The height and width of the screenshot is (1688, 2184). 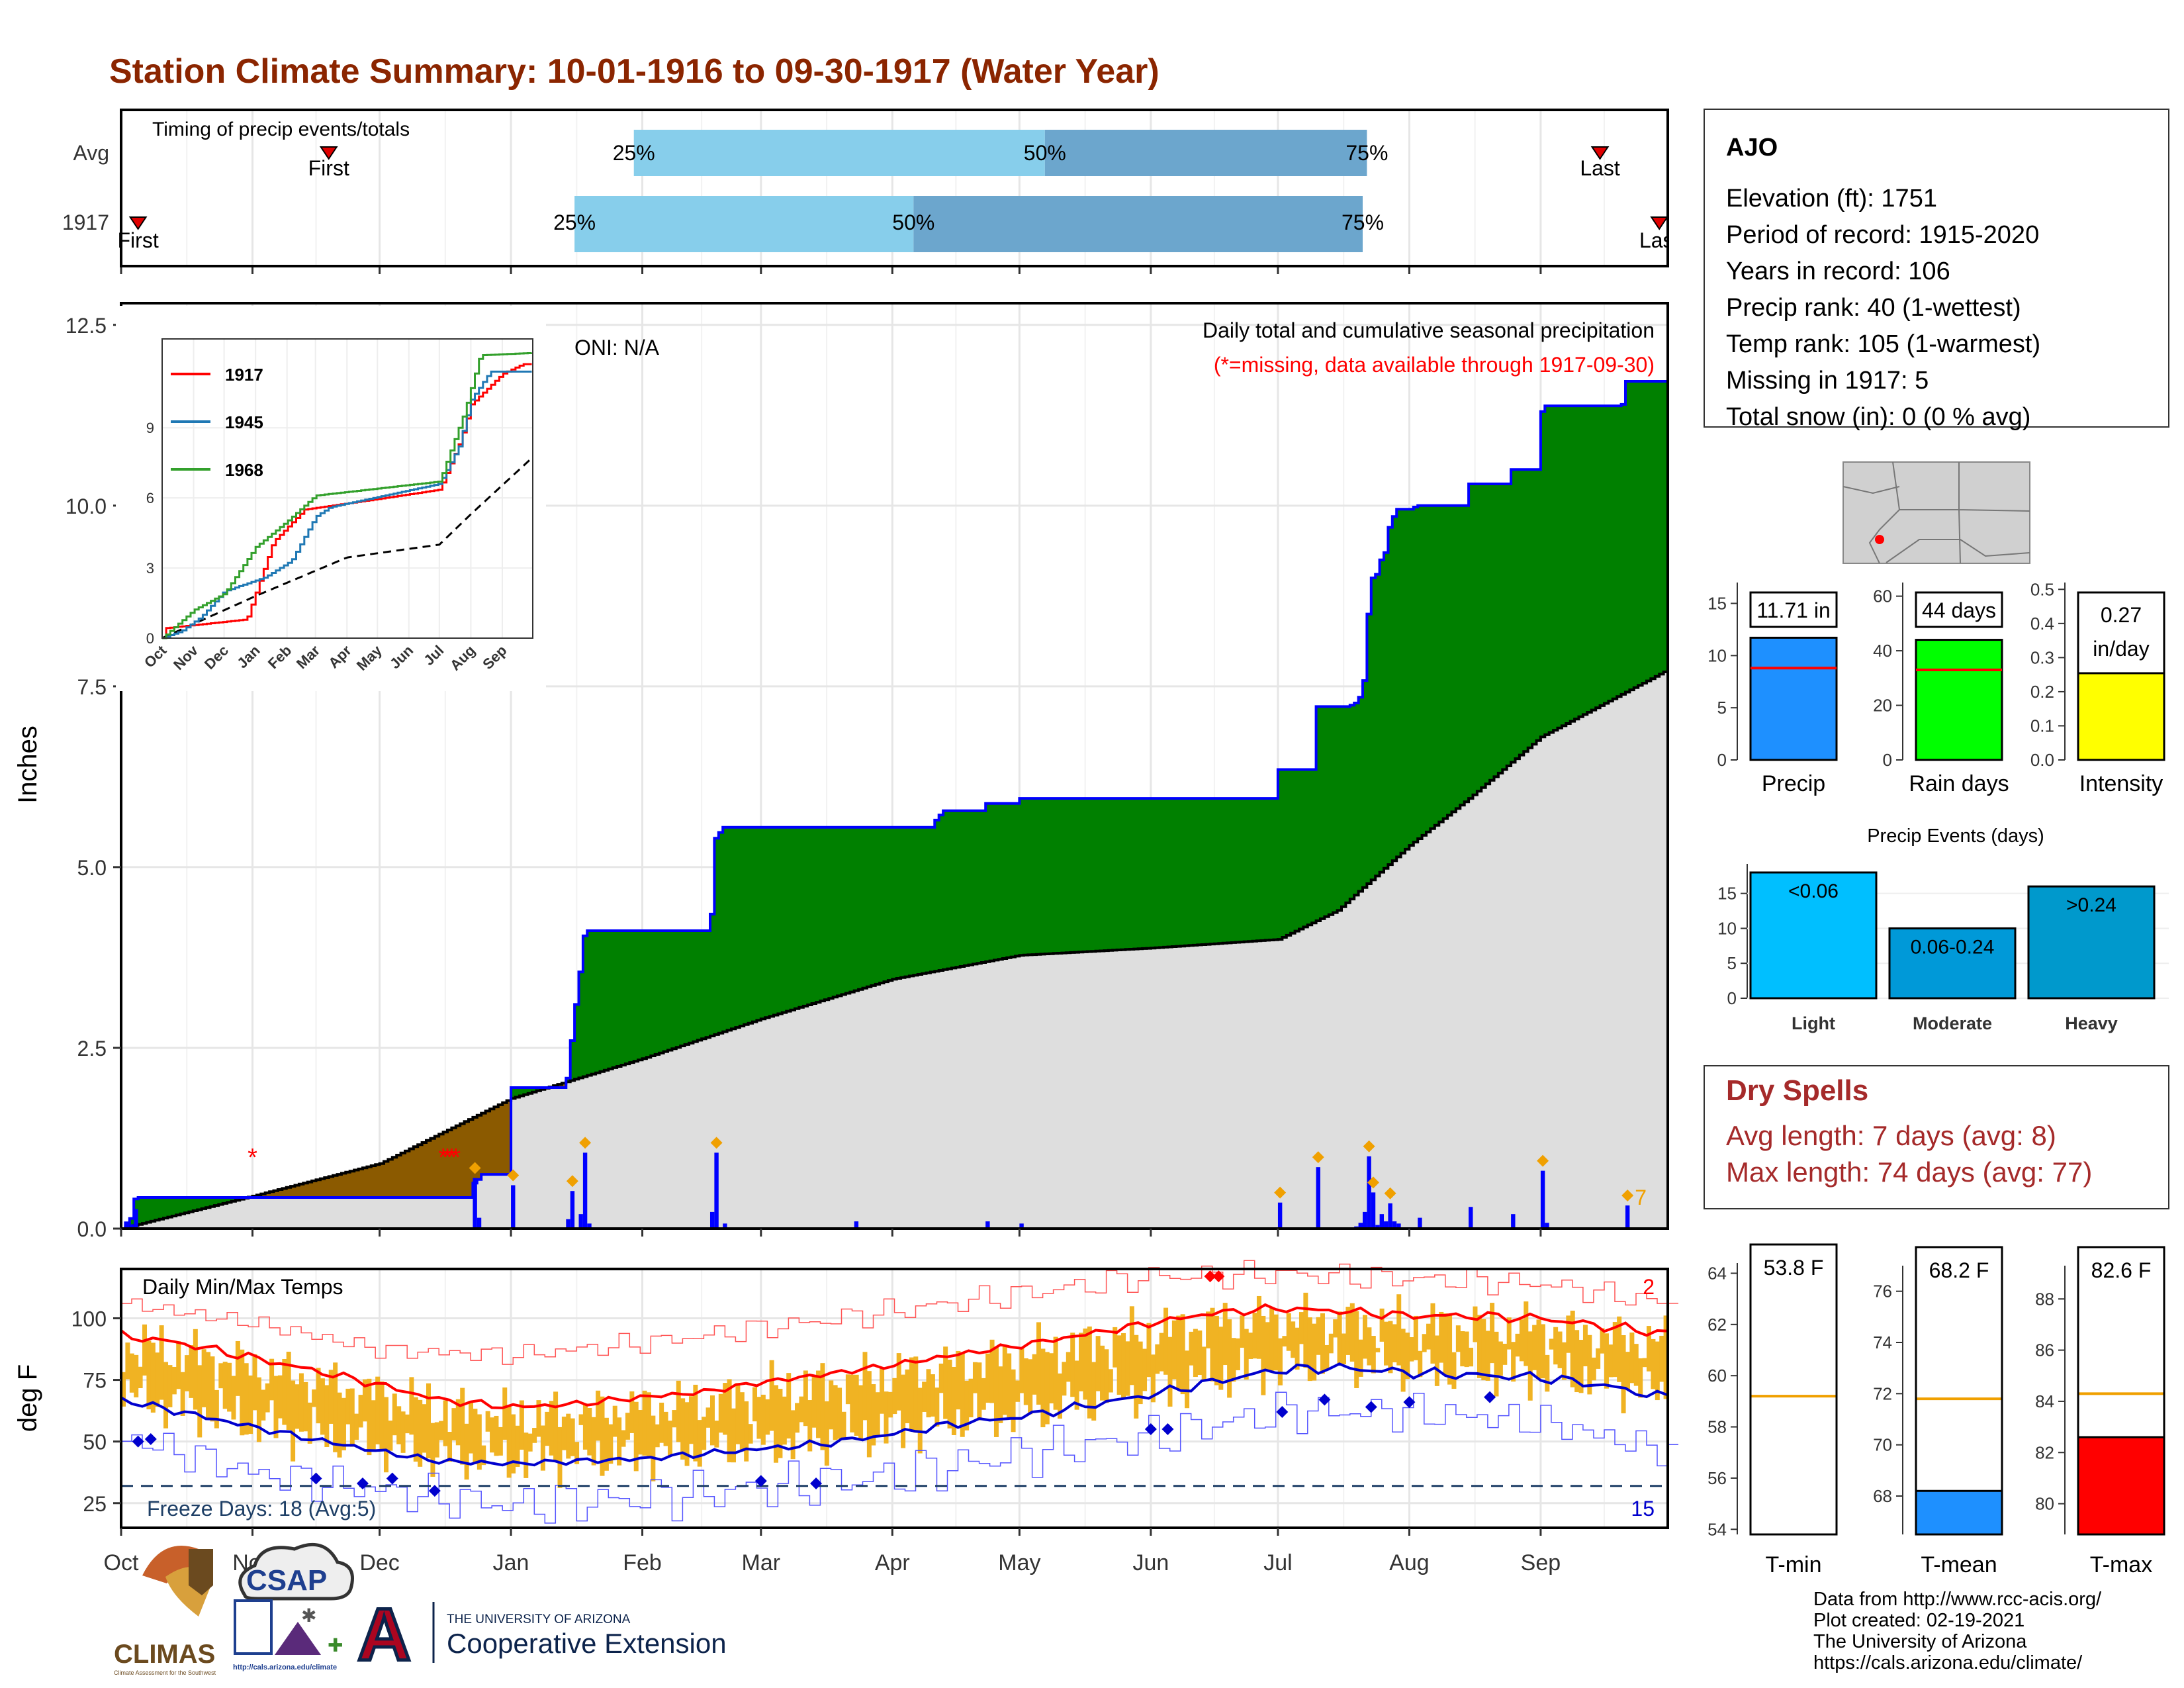 I want to click on tmax-stat-tick-label: 82, so click(x=2045, y=1452).